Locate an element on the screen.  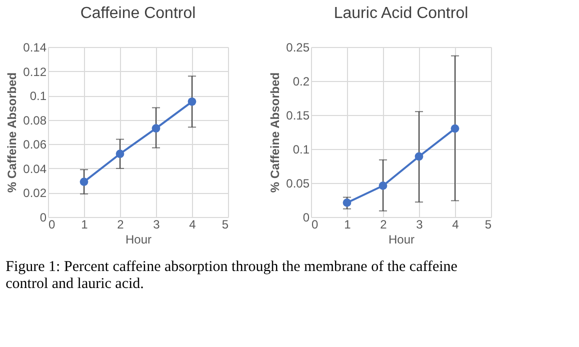
y-tick-label: 0.05 is located at coordinates (298, 183).